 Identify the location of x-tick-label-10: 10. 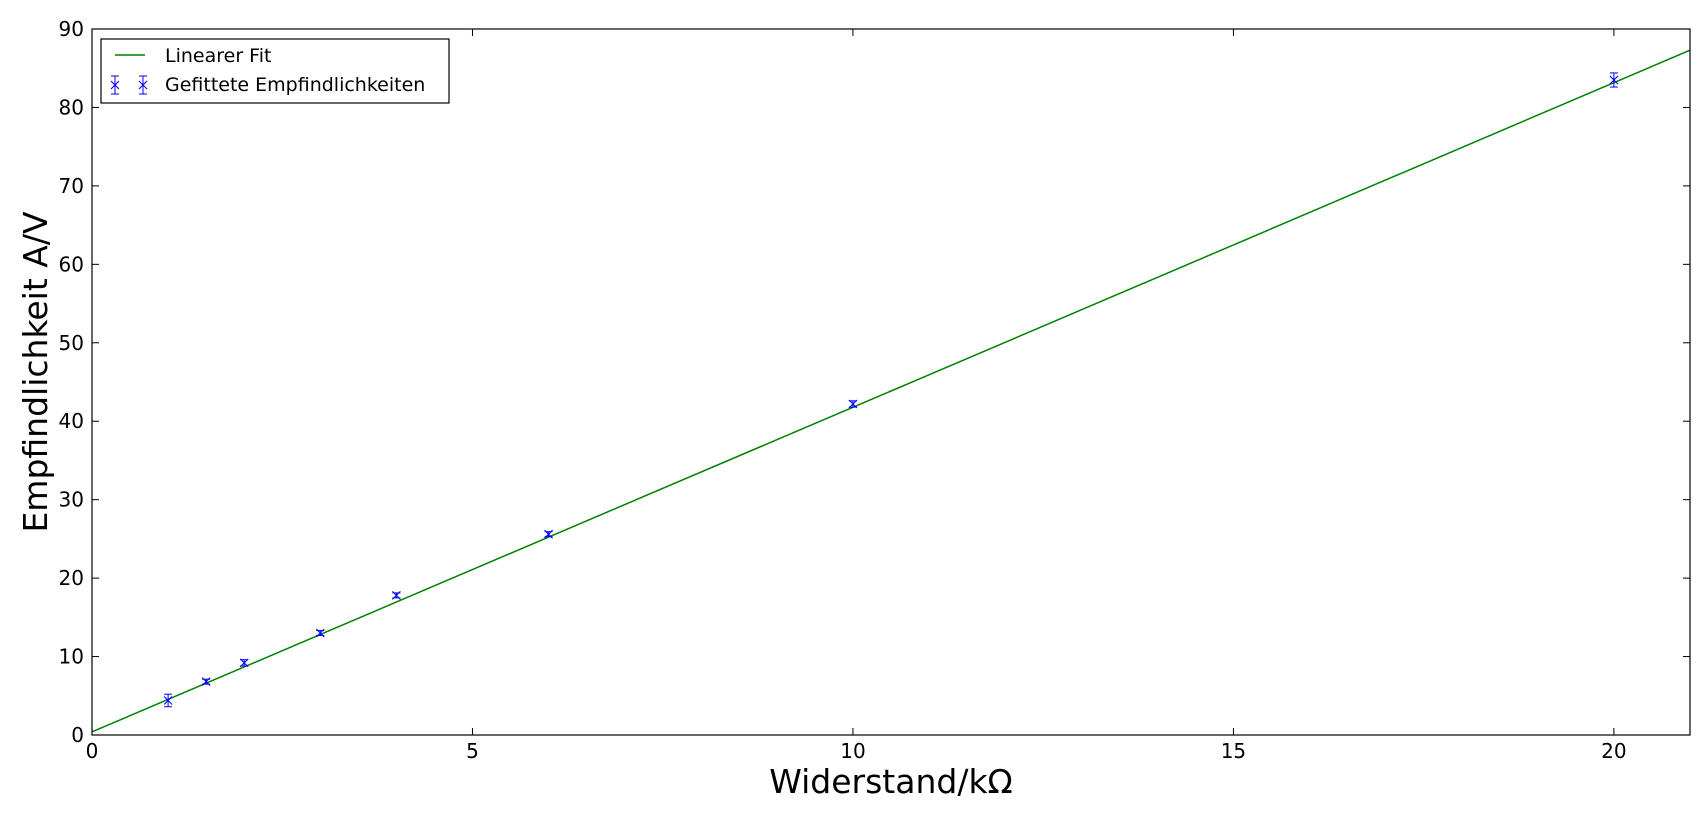
(852, 751).